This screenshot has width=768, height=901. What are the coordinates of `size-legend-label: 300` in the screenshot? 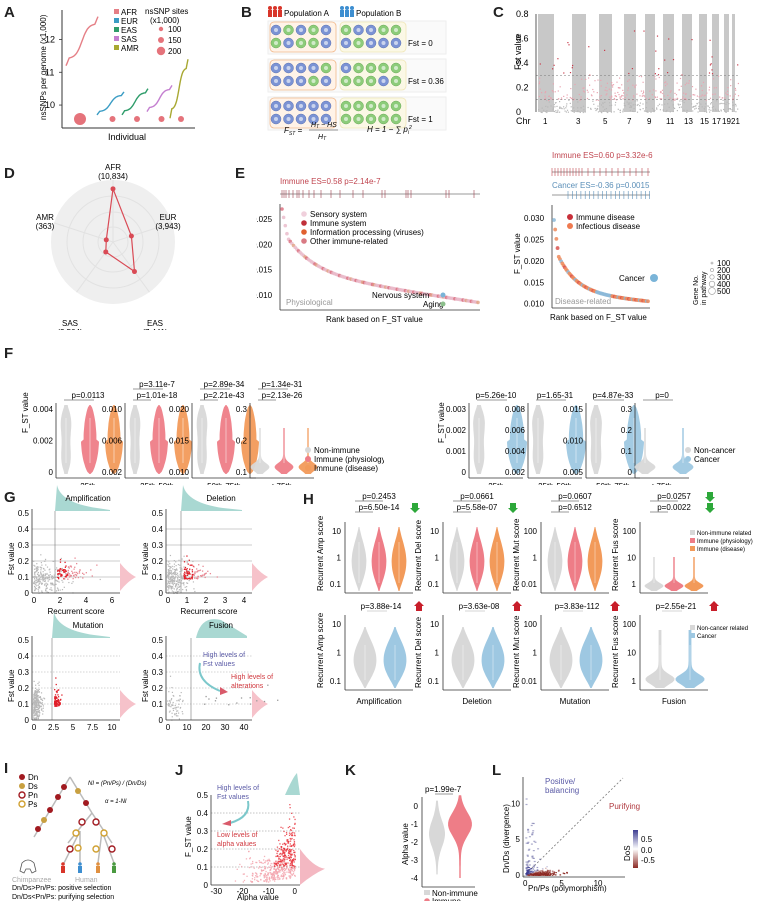 It's located at (724, 277).